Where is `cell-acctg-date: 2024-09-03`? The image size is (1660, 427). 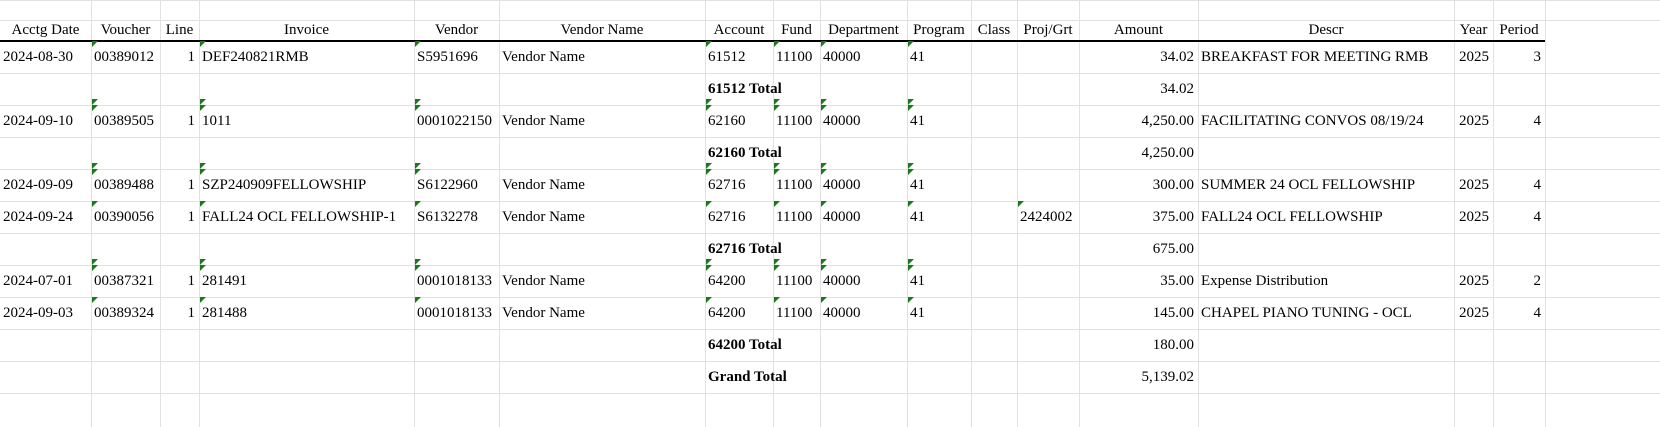
cell-acctg-date: 2024-09-03 is located at coordinates (38, 313).